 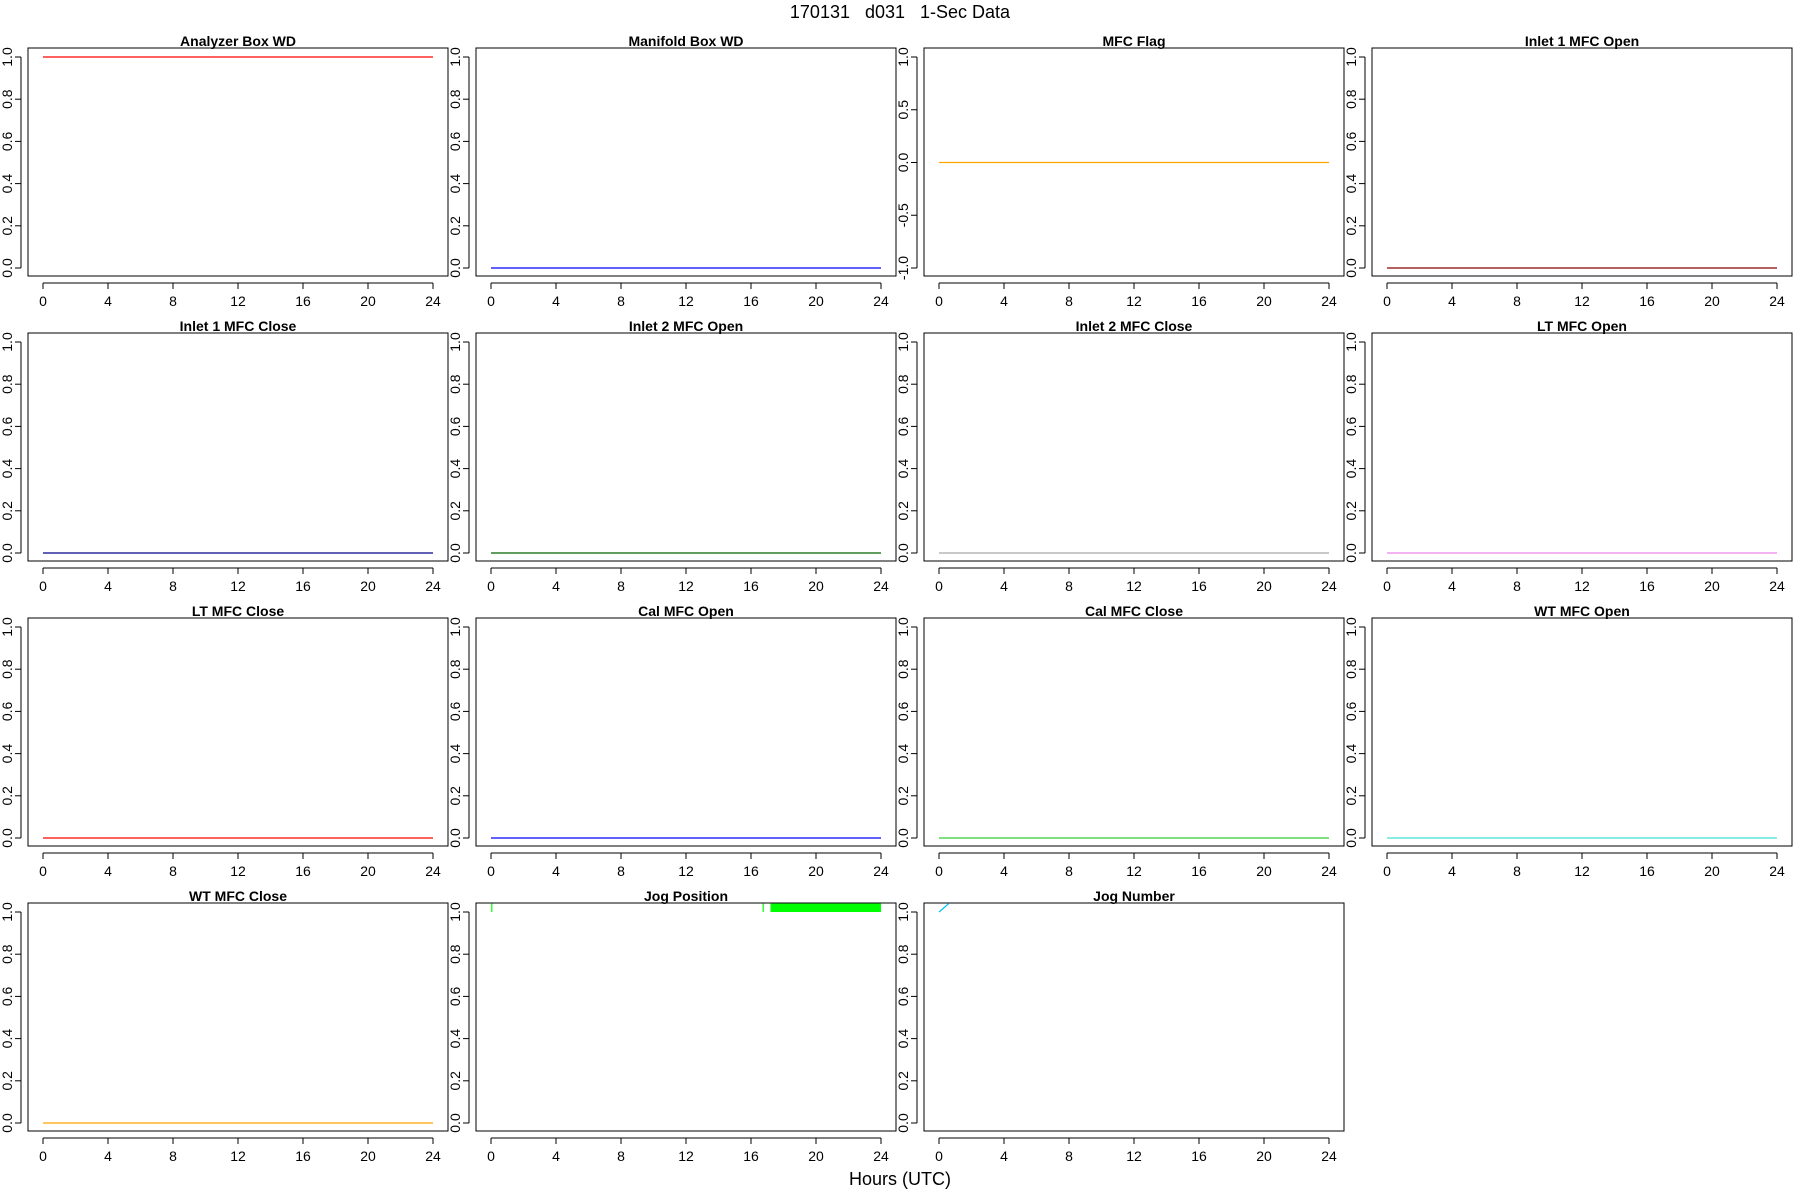 I want to click on panel-8: LT MFC Open 0 4 8 12 16 20 24 0.0 0.2 0.4 0.6 0.8 1.0, so click(x=1568, y=456).